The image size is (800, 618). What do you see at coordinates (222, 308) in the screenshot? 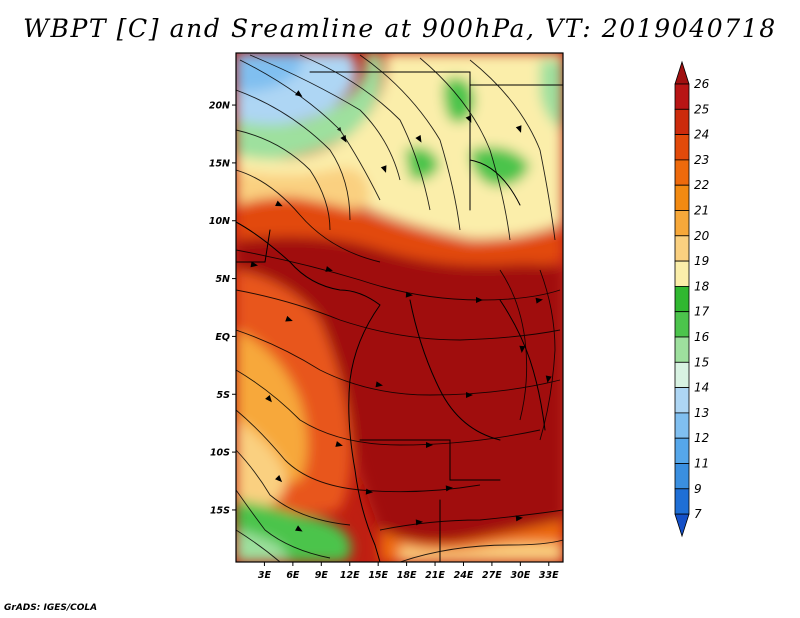
I see `y-axis: 20N 15N 10N 5N EQ 5S 10S 15S` at bounding box center [222, 308].